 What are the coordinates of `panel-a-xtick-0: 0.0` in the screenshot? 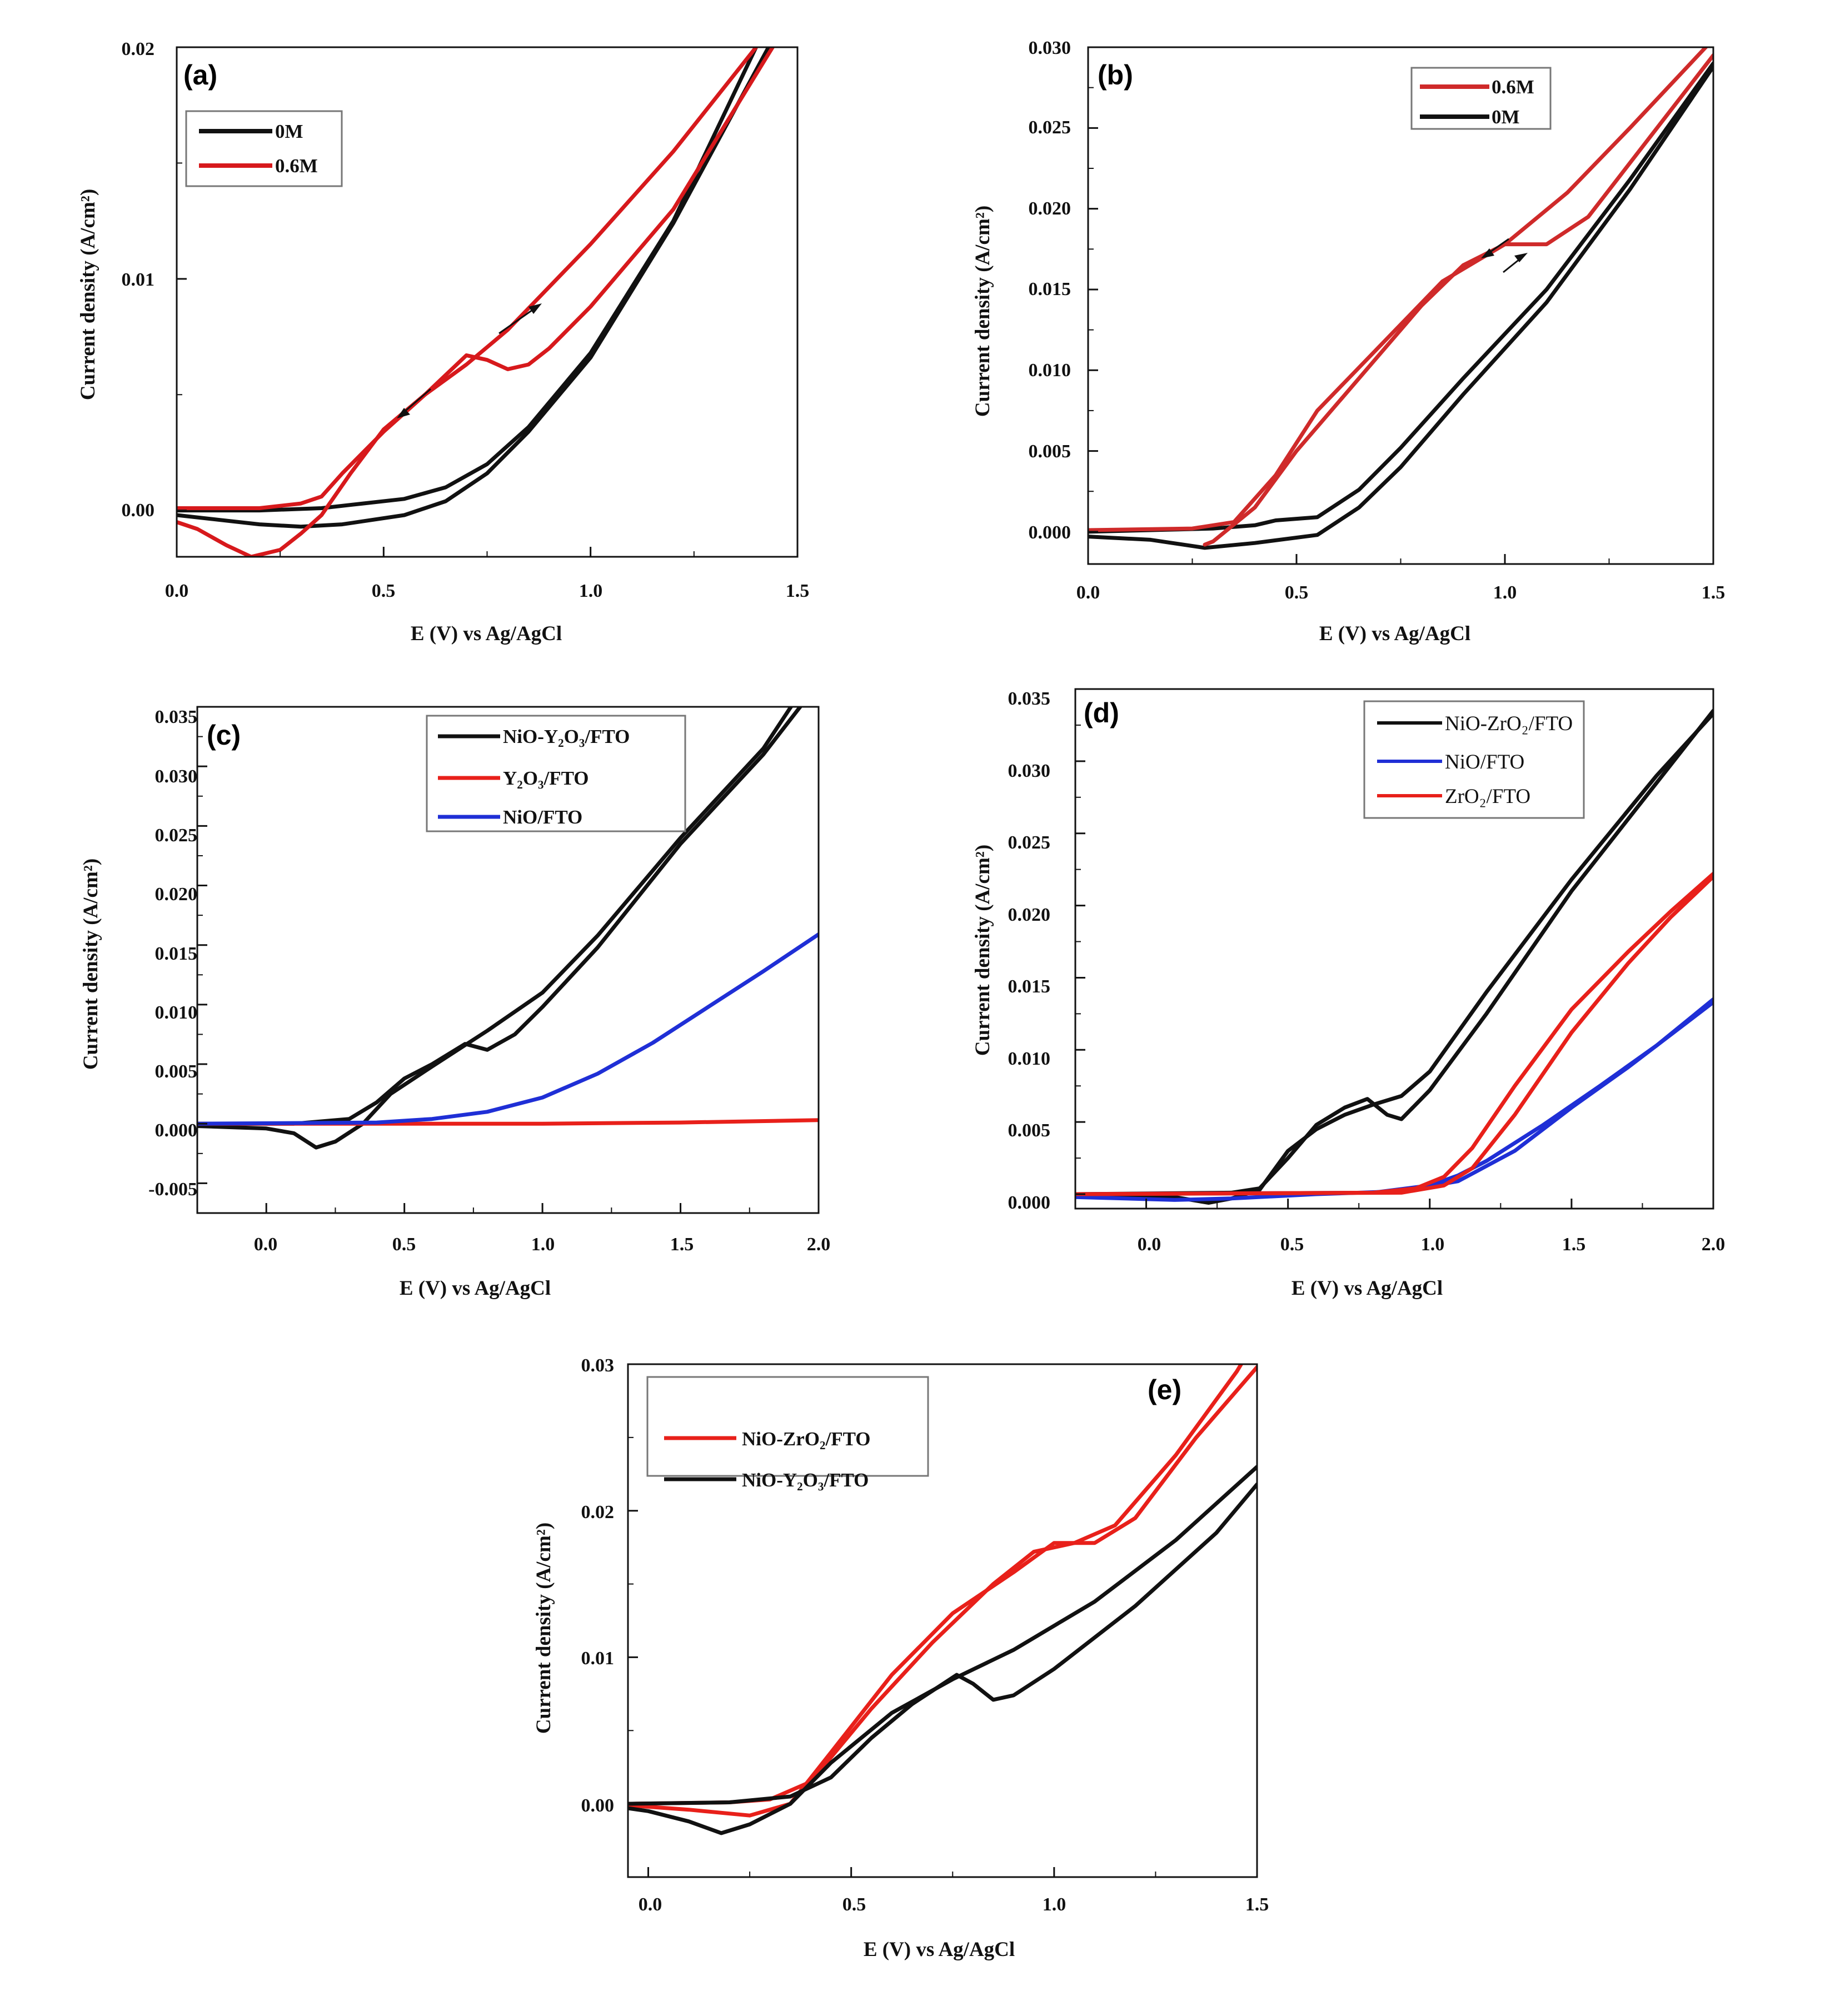 It's located at (177, 591).